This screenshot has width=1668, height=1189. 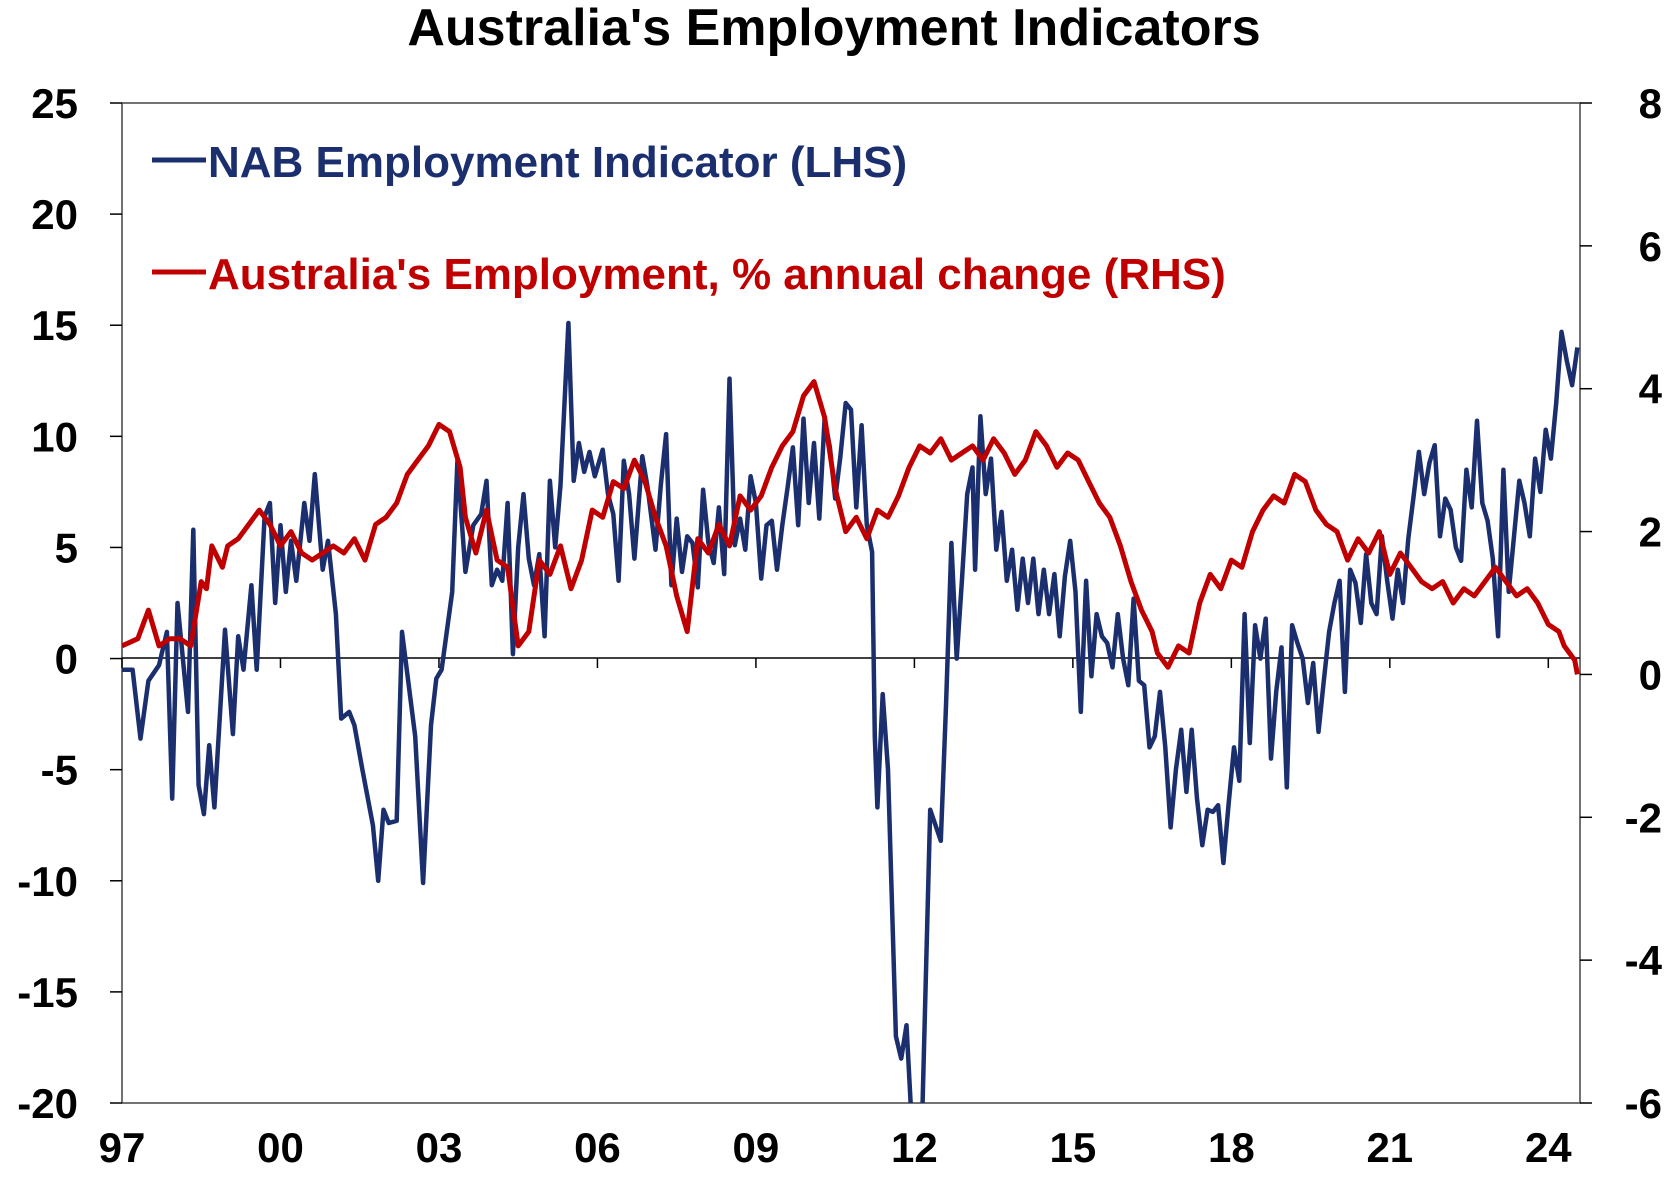 I want to click on y-right-tick-label: -4, so click(x=1644, y=960).